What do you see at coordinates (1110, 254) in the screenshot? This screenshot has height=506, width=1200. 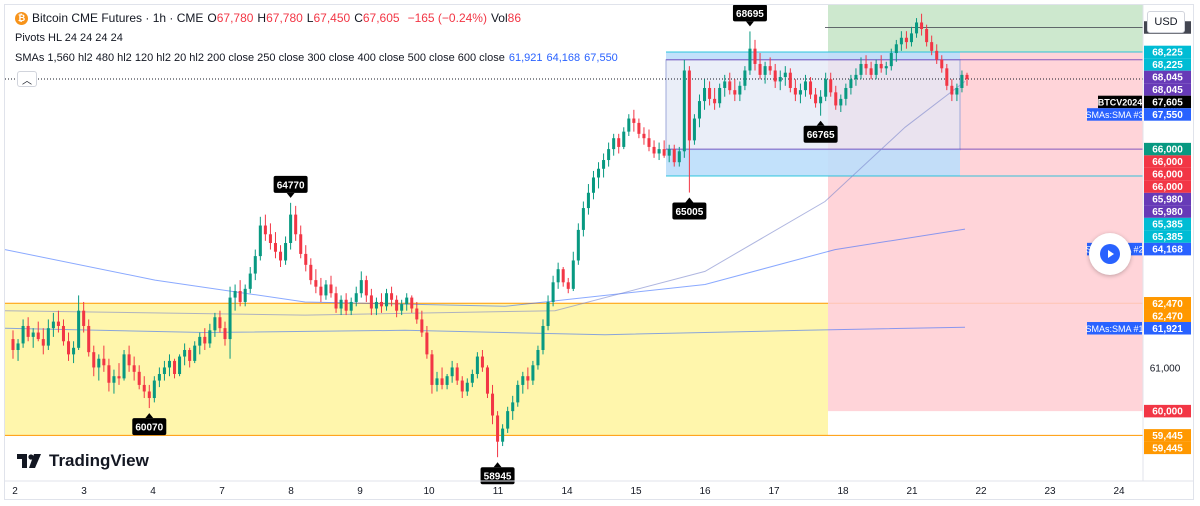 I see `replay-button` at bounding box center [1110, 254].